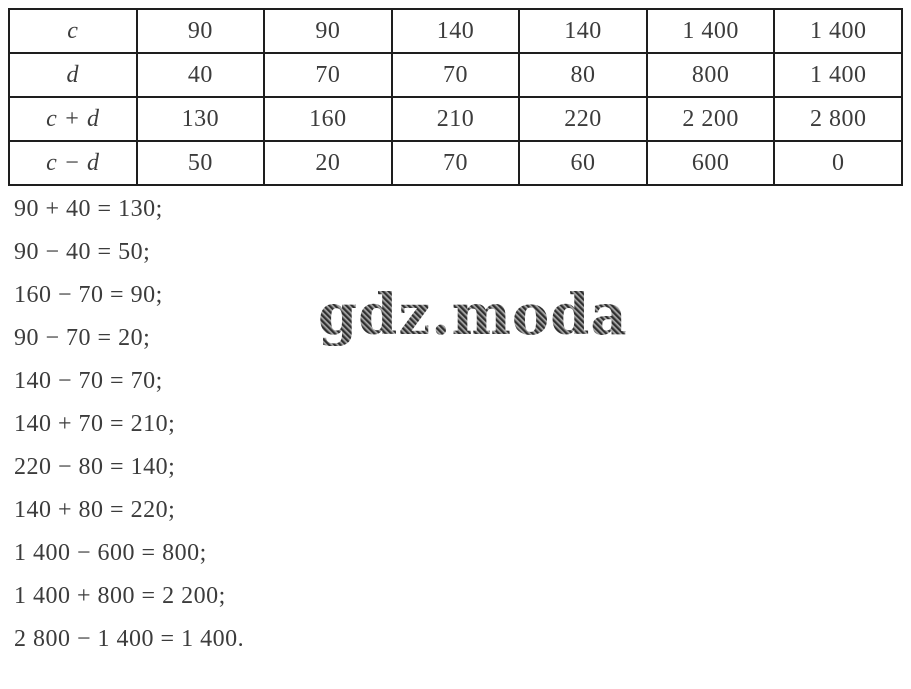 This screenshot has width=911, height=689. Describe the element at coordinates (200, 75) in the screenshot. I see `table-cell: 40` at that location.